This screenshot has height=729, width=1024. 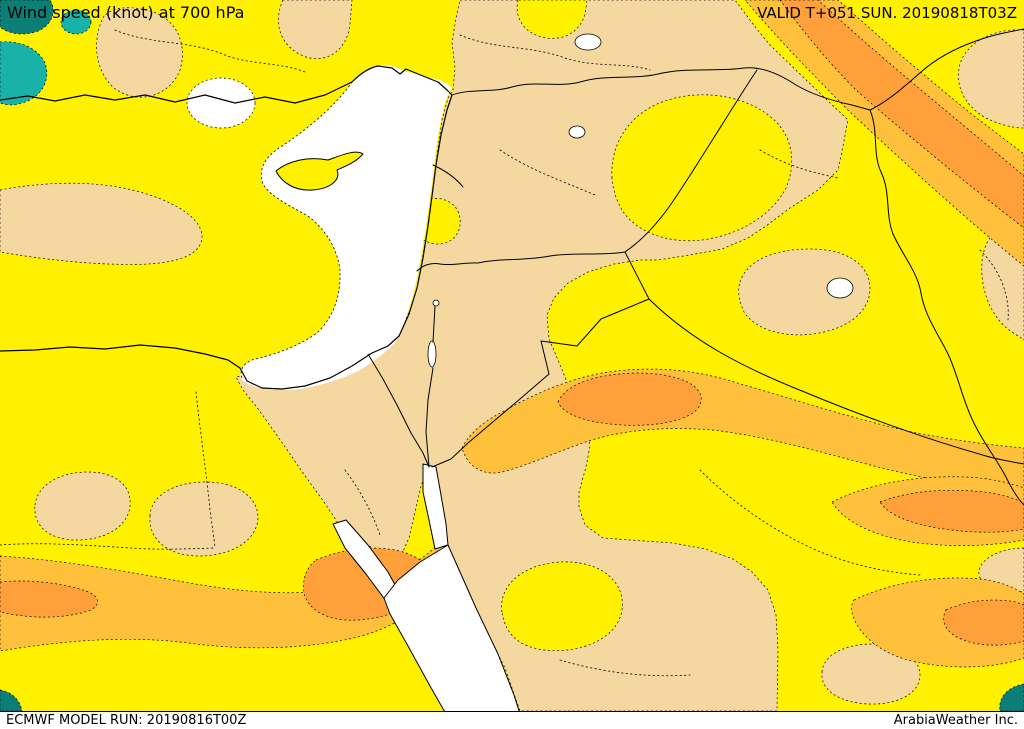 I want to click on border-turkey-south, so click(x=661, y=89).